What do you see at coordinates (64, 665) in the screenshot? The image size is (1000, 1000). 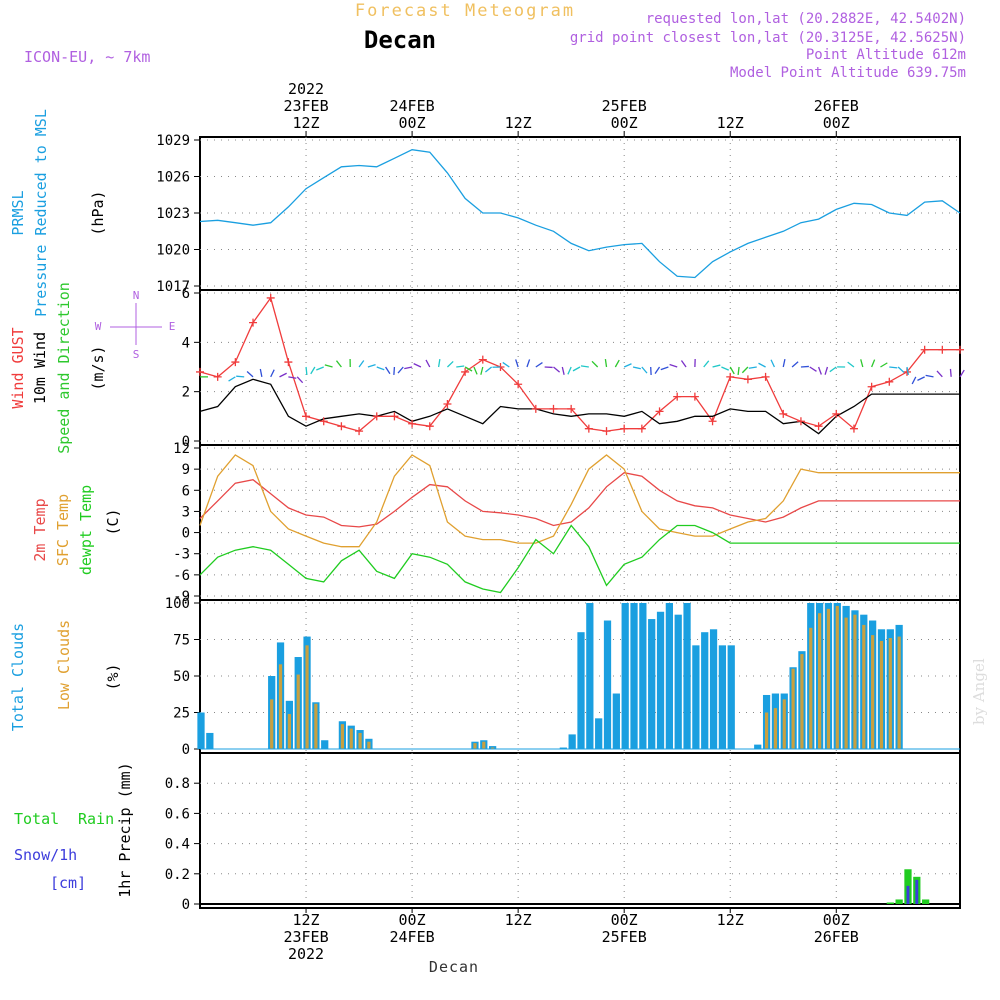 I see `cloud-label-low: Low Clouds` at bounding box center [64, 665].